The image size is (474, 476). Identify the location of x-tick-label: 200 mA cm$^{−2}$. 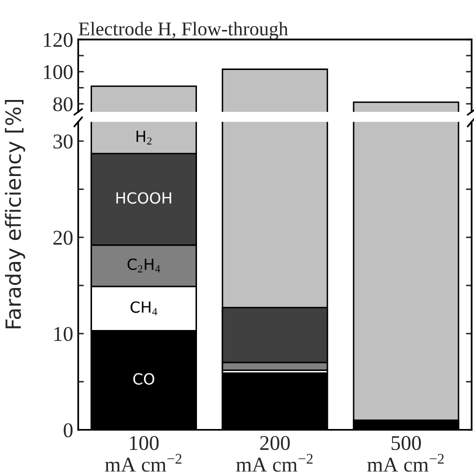
(274, 454).